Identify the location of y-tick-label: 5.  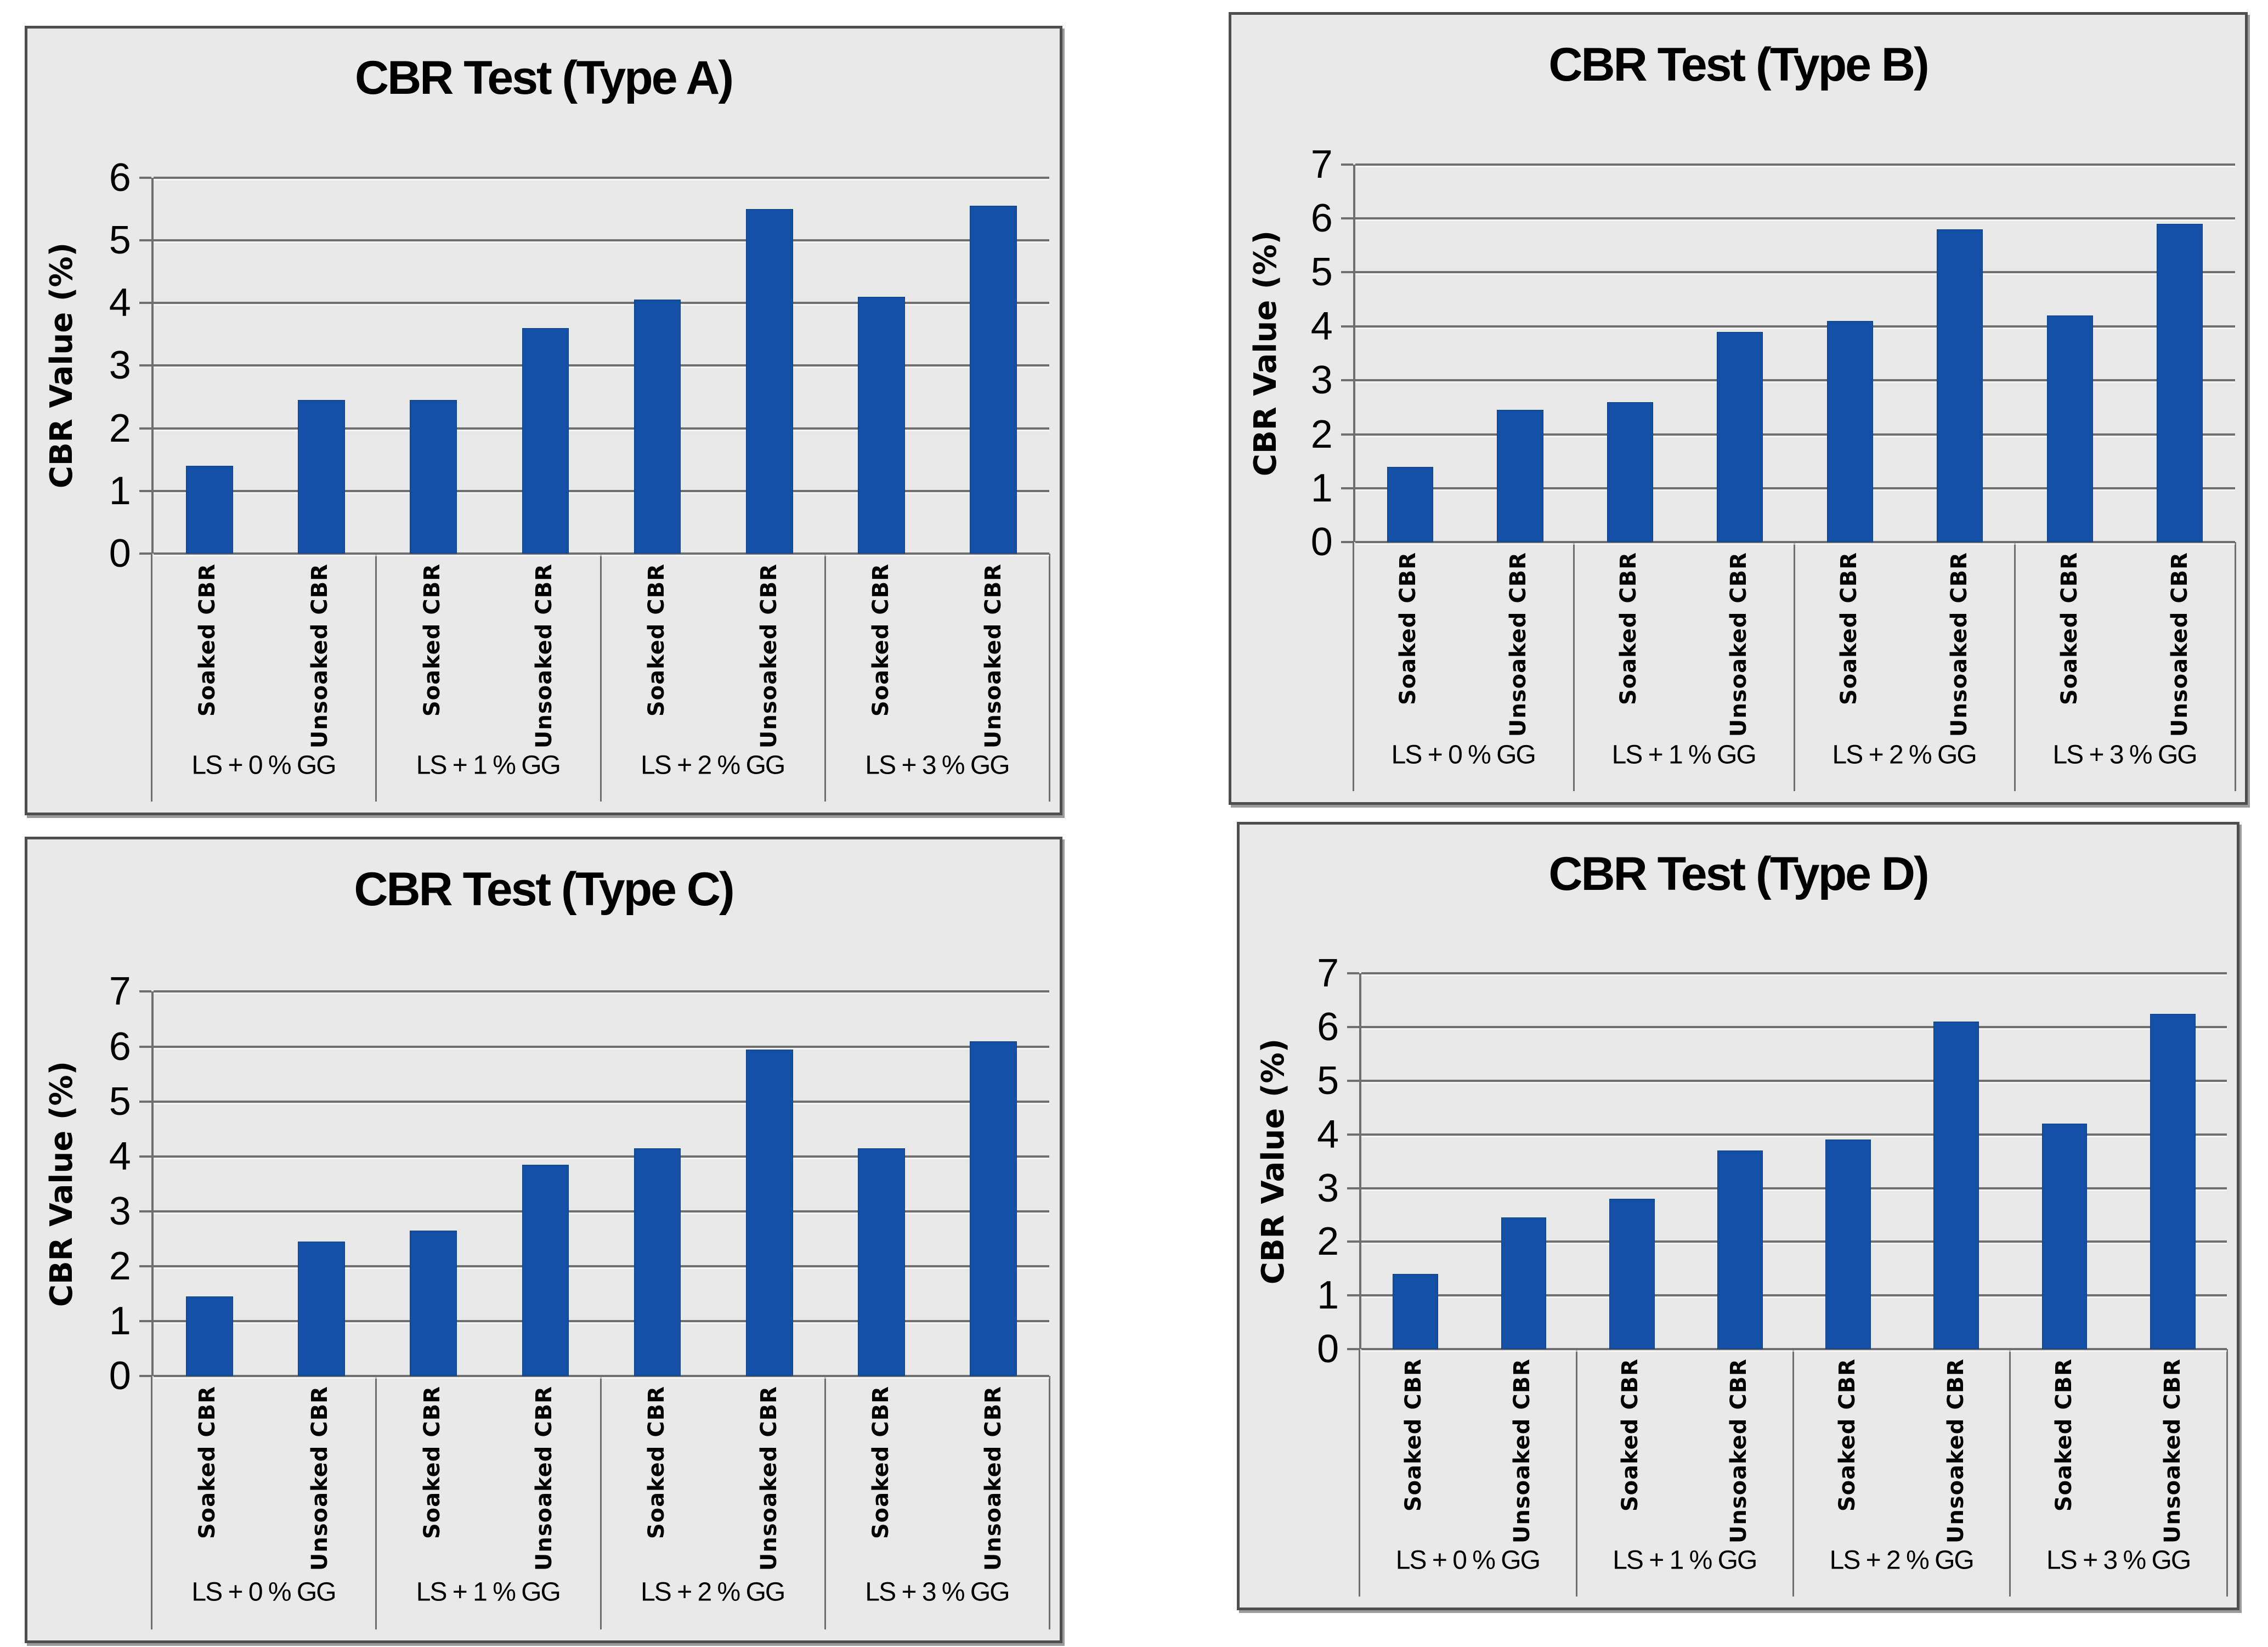
(120, 240).